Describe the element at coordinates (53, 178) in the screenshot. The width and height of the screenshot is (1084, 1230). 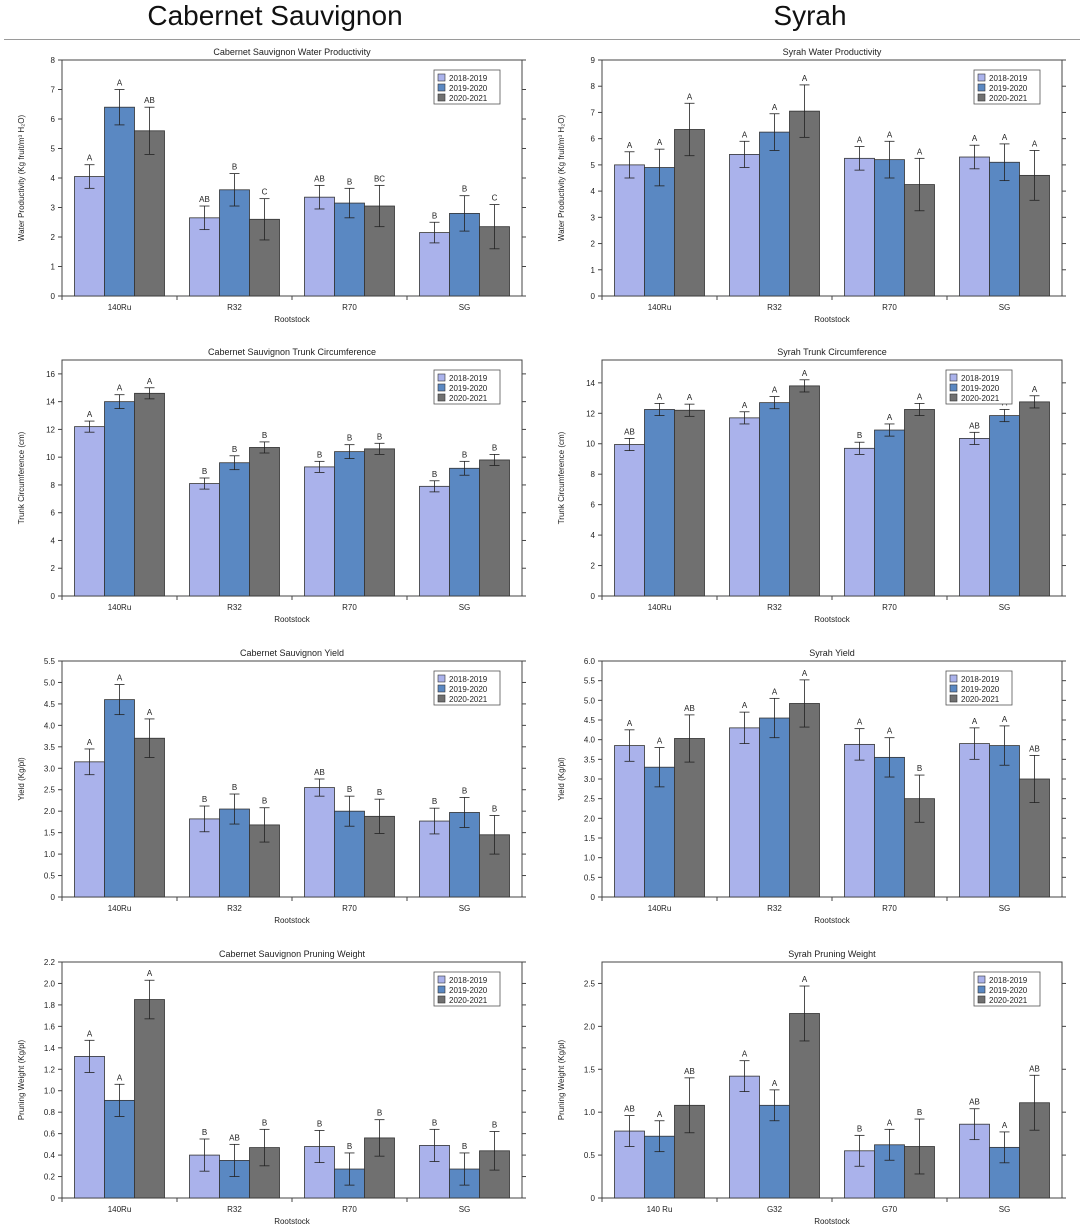
I see `y-tick-label: 4` at that location.